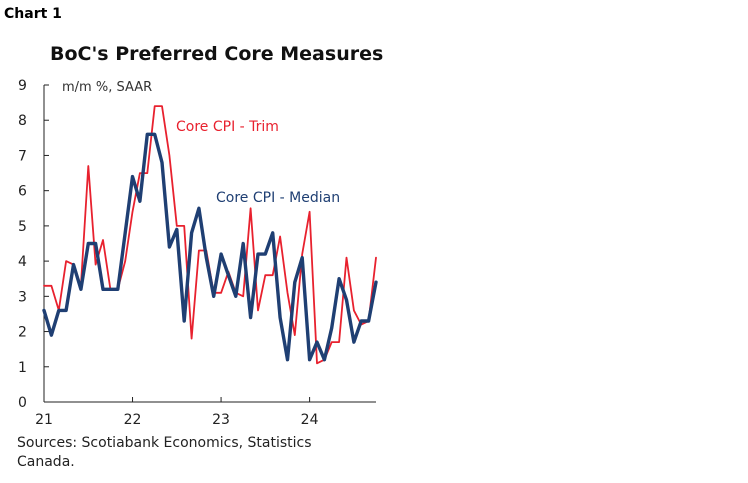 This screenshot has width=748, height=483. What do you see at coordinates (22, 86) in the screenshot?
I see `y-tick-label: 9` at bounding box center [22, 86].